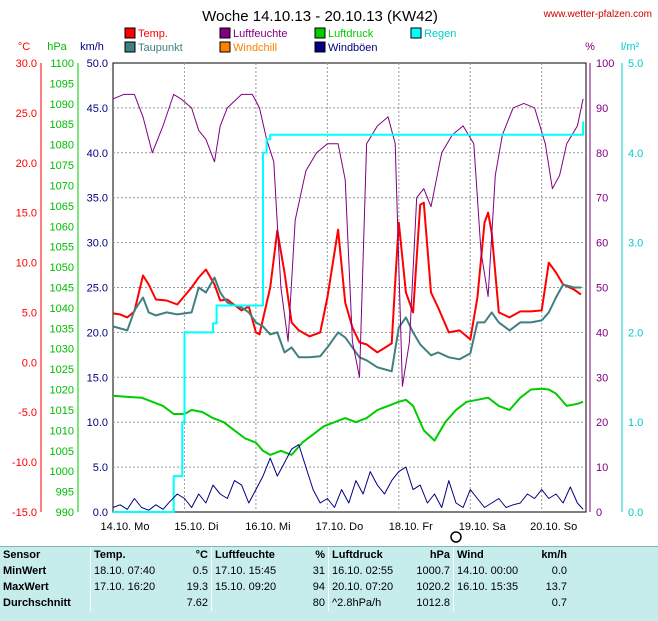 The height and width of the screenshot is (621, 658). What do you see at coordinates (62, 370) in the screenshot?
I see `pressure-axis-tick: 1025` at bounding box center [62, 370].